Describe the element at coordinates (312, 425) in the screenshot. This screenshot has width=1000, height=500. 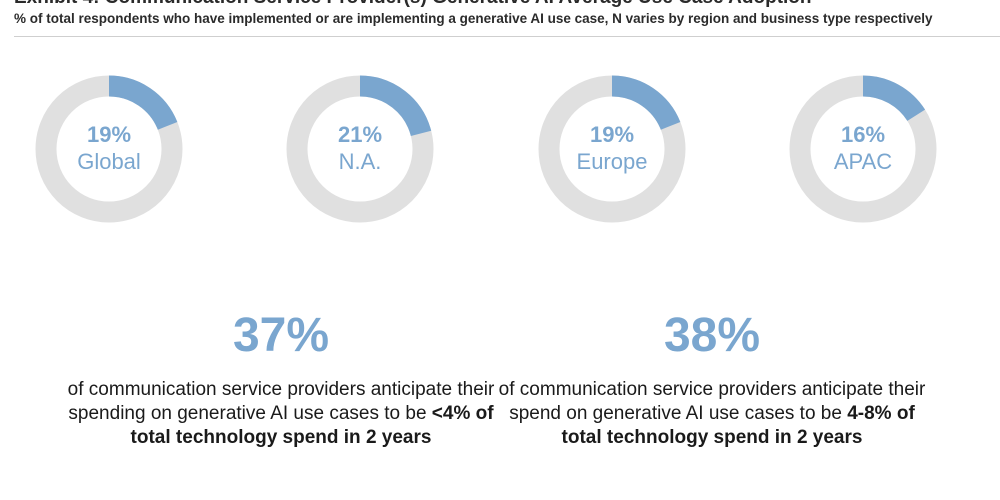
I see `stat-1-bold-text: <4% of total technology spend in 2 years` at that location.